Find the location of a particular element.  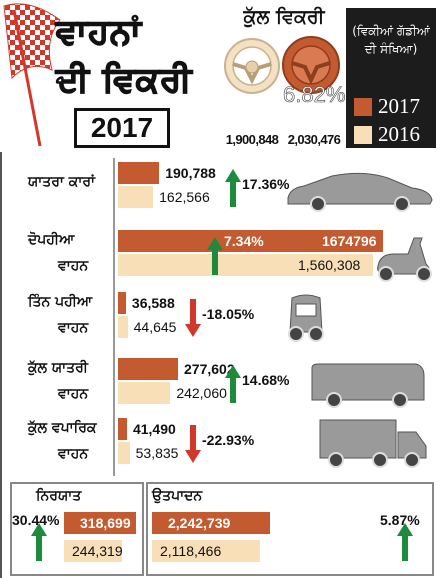

value-2016: 44,645 is located at coordinates (155, 327).